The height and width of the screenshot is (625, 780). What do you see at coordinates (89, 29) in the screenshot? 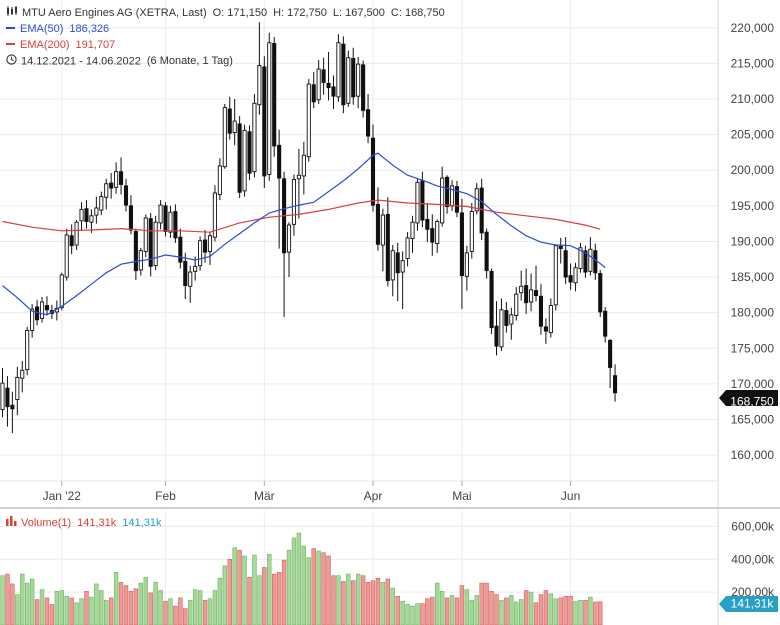
I see `ema50-value: 186,326` at bounding box center [89, 29].